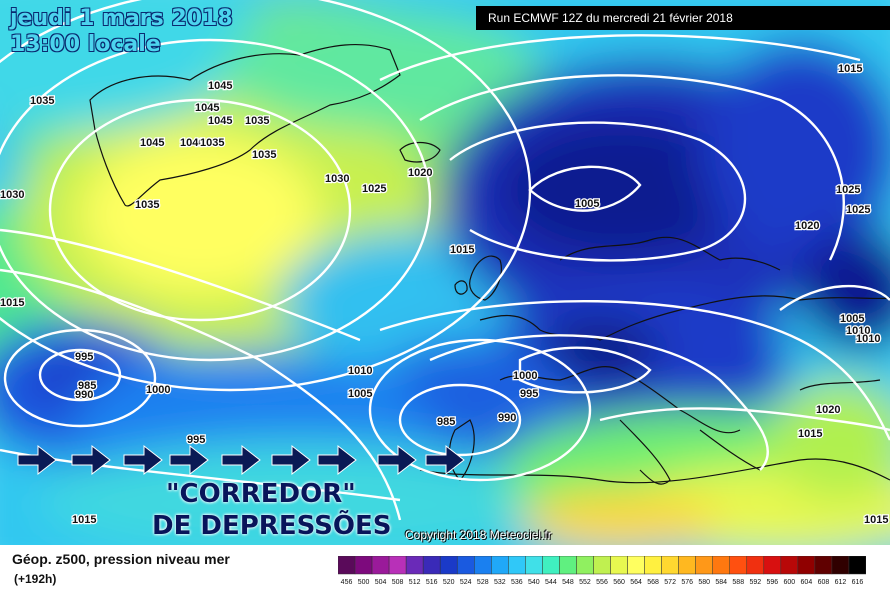 The width and height of the screenshot is (890, 593). Describe the element at coordinates (35, 579) in the screenshot. I see `forecast-range: (+192h)` at that location.